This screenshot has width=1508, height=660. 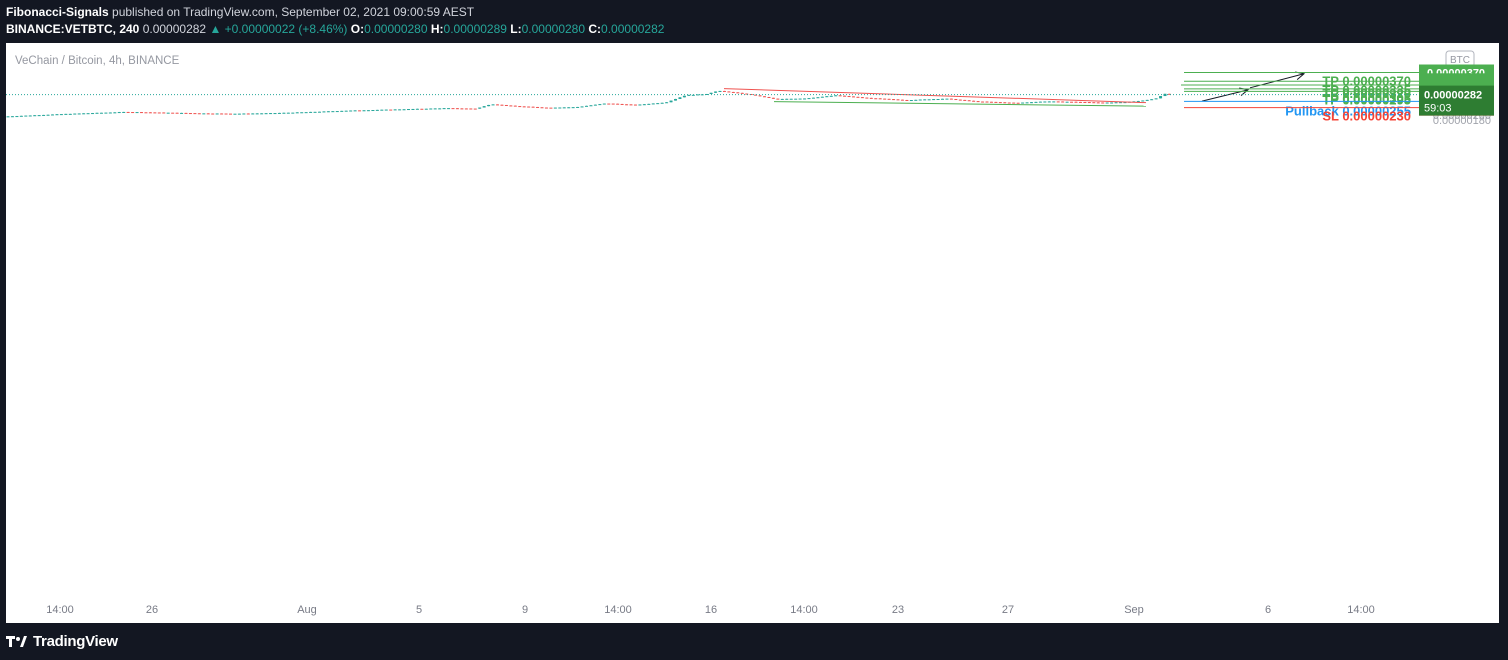 I want to click on x-axis: 14:00 26 Aug 5 9 14:00 16 14:00 23 27 Sep 6 14:00, so click(x=710, y=610).